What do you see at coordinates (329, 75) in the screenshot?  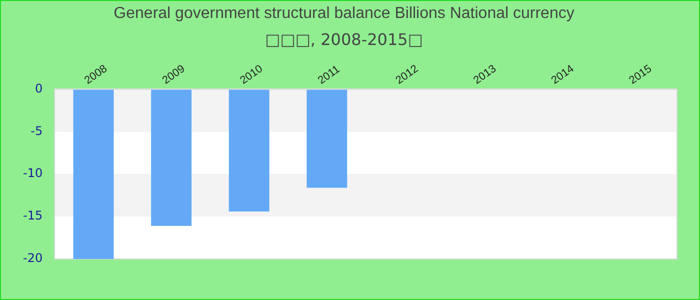 I see `x-tick-label: 2011` at bounding box center [329, 75].